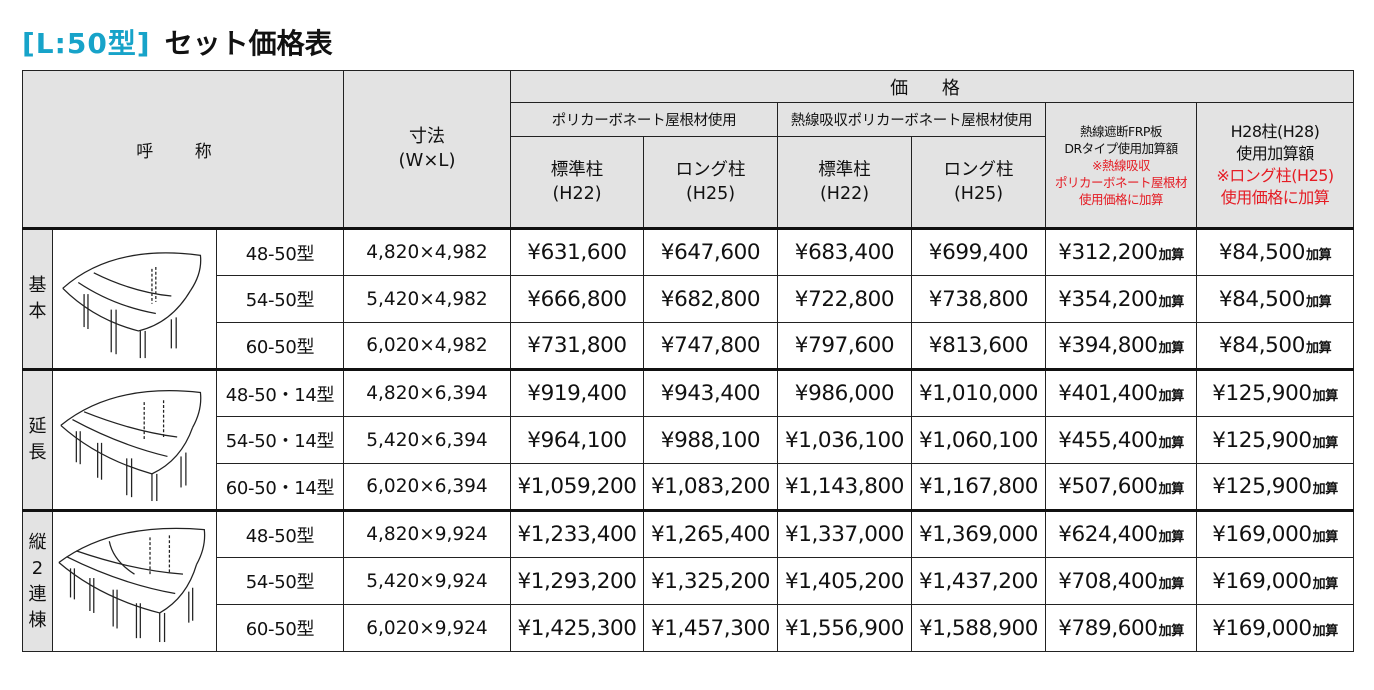 The width and height of the screenshot is (1374, 690). Describe the element at coordinates (844, 346) in the screenshot. I see `price-heat-std: ¥797,600` at that location.